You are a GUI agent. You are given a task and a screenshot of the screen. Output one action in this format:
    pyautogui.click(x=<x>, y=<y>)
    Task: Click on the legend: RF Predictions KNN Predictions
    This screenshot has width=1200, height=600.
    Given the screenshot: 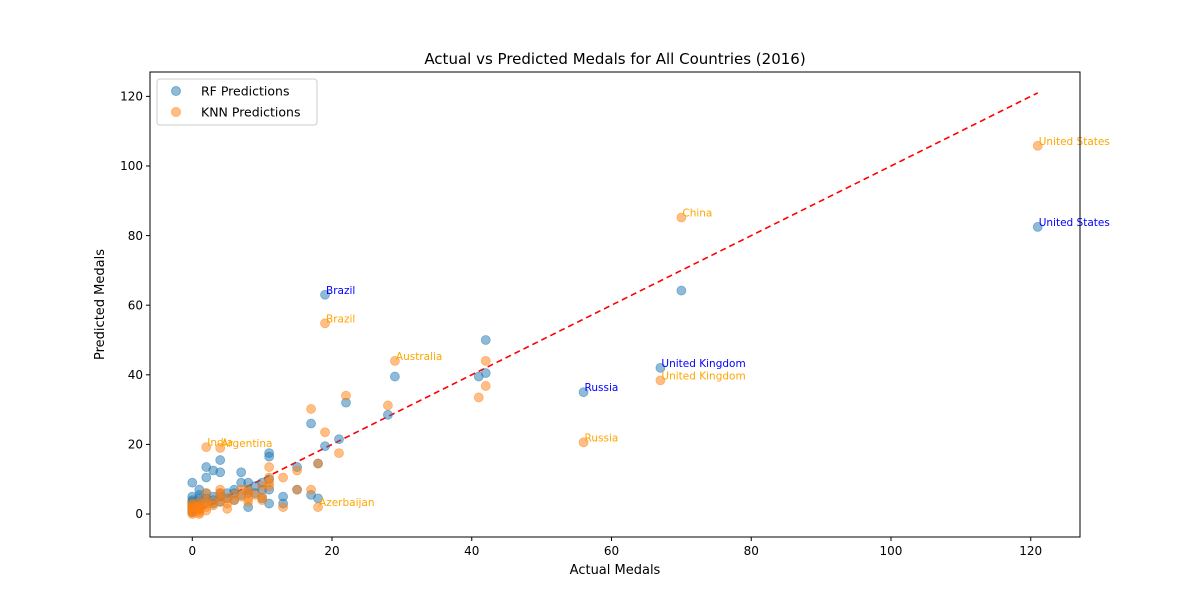 What is the action you would take?
    pyautogui.click(x=237, y=102)
    